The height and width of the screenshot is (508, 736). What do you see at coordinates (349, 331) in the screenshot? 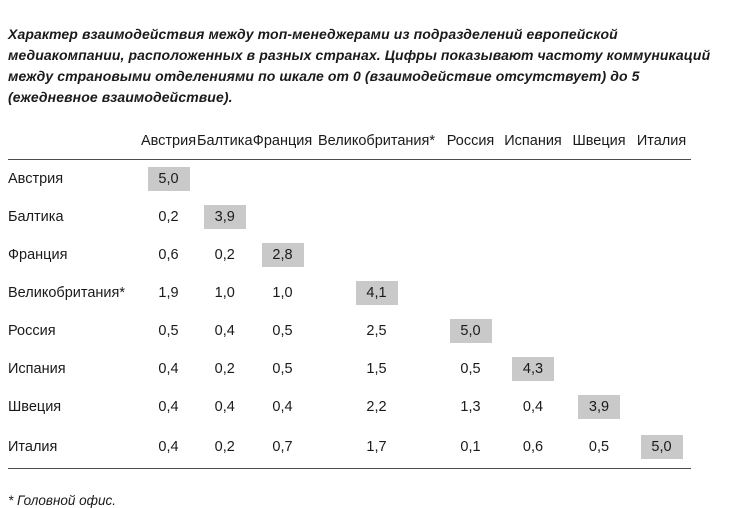
I see `table-row-russia: Россия 0,5 0,4 0,5 2,5 5,0` at bounding box center [349, 331].